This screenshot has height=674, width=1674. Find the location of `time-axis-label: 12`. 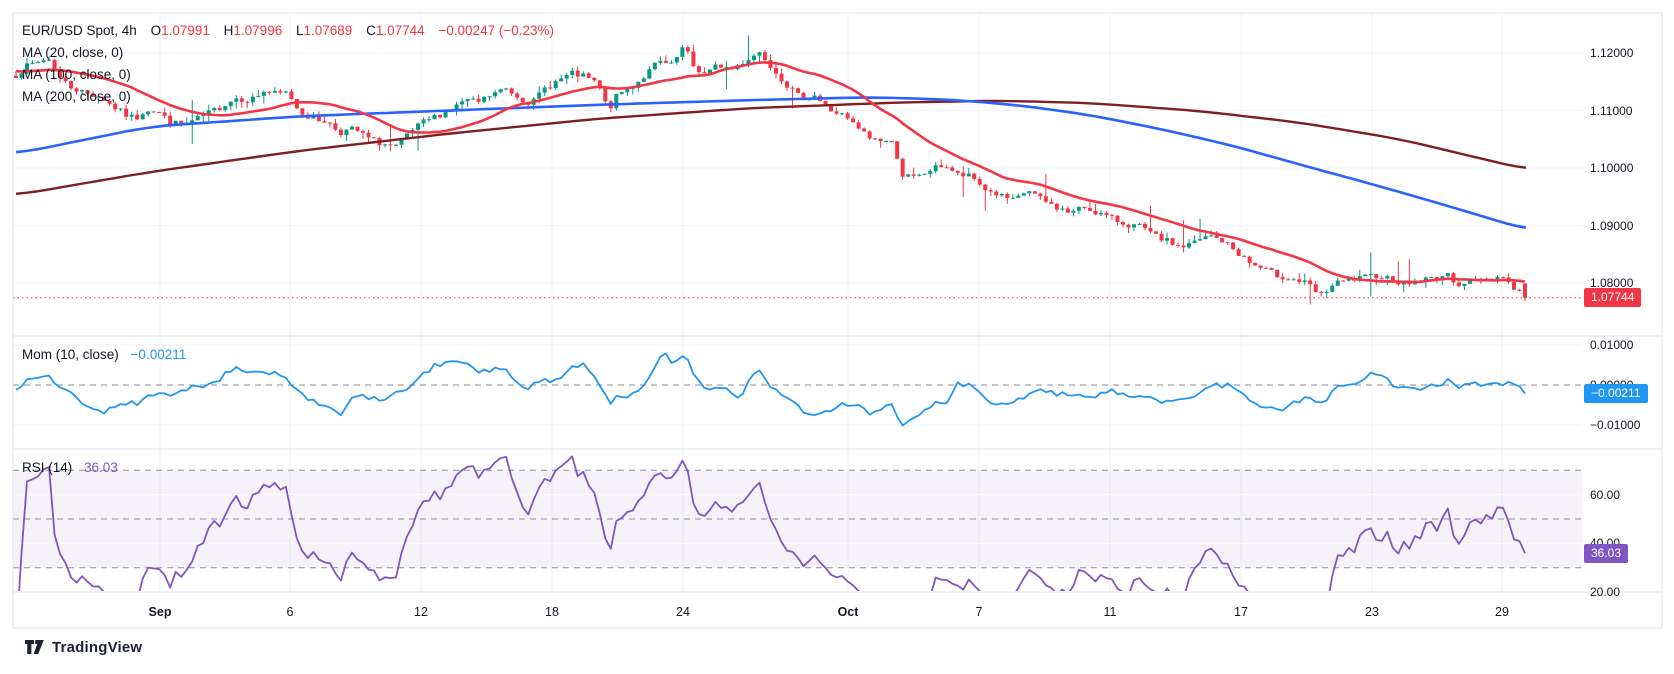

time-axis-label: 12 is located at coordinates (421, 612).